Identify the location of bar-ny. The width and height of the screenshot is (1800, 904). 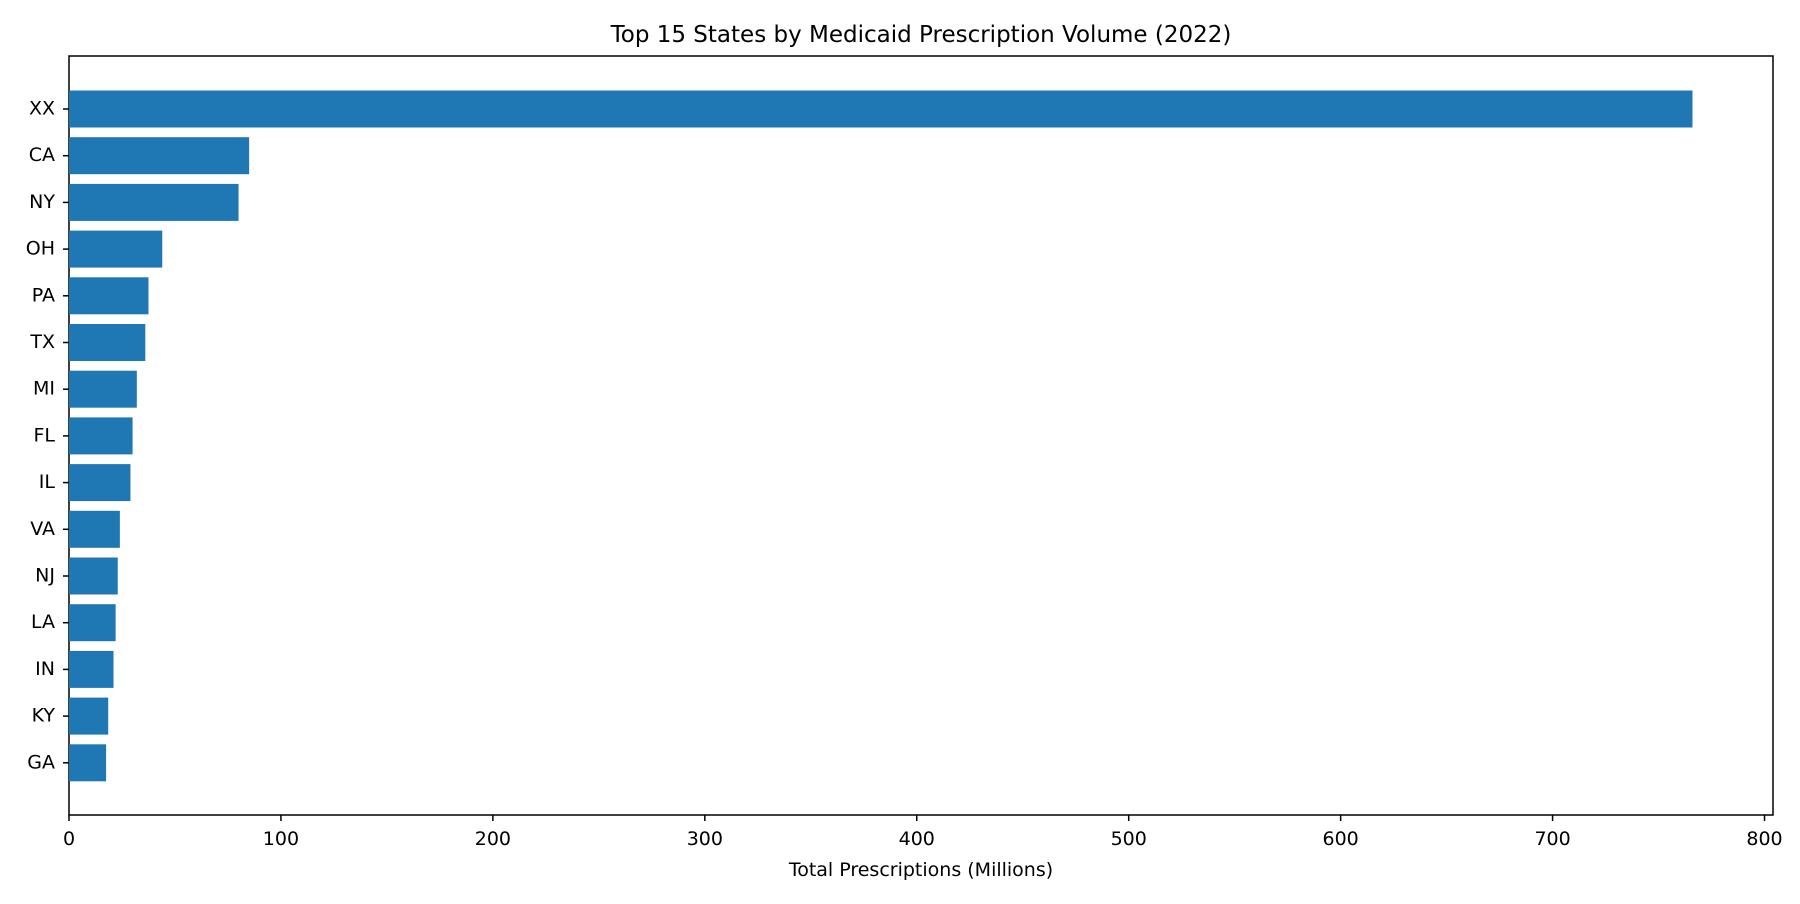
(154, 202).